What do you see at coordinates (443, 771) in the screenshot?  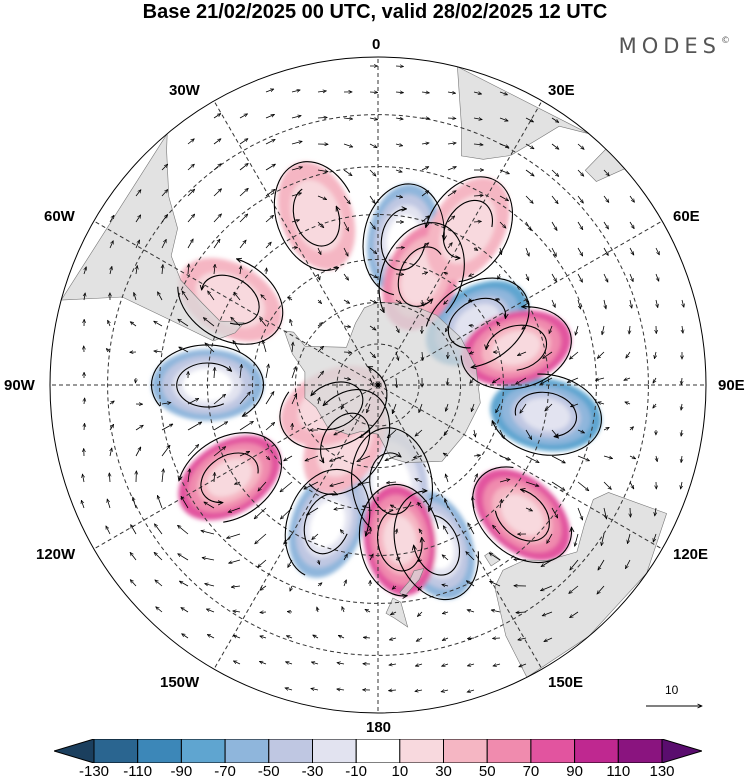 I see `colorbar-tick-label: 30` at bounding box center [443, 771].